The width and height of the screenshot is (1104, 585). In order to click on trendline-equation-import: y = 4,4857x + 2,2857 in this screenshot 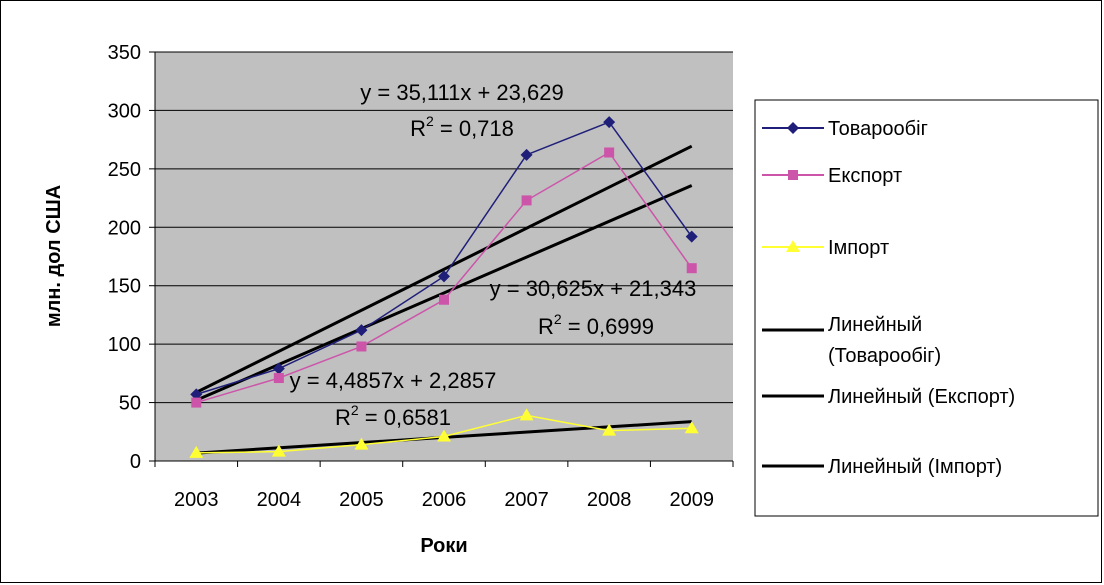, I will do `click(393, 380)`.